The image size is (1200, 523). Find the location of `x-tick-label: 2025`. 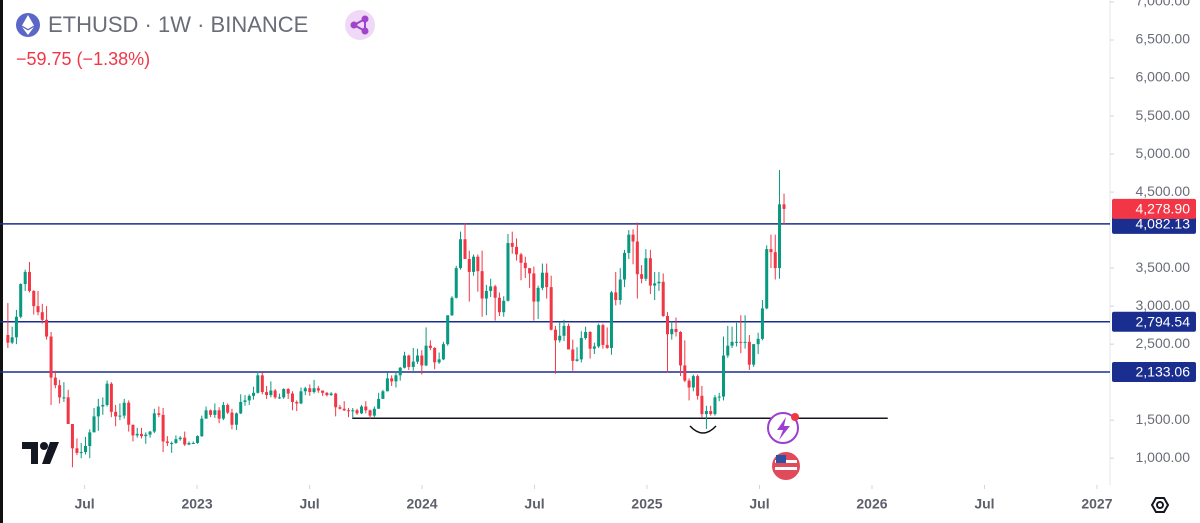

x-tick-label: 2025 is located at coordinates (646, 504).